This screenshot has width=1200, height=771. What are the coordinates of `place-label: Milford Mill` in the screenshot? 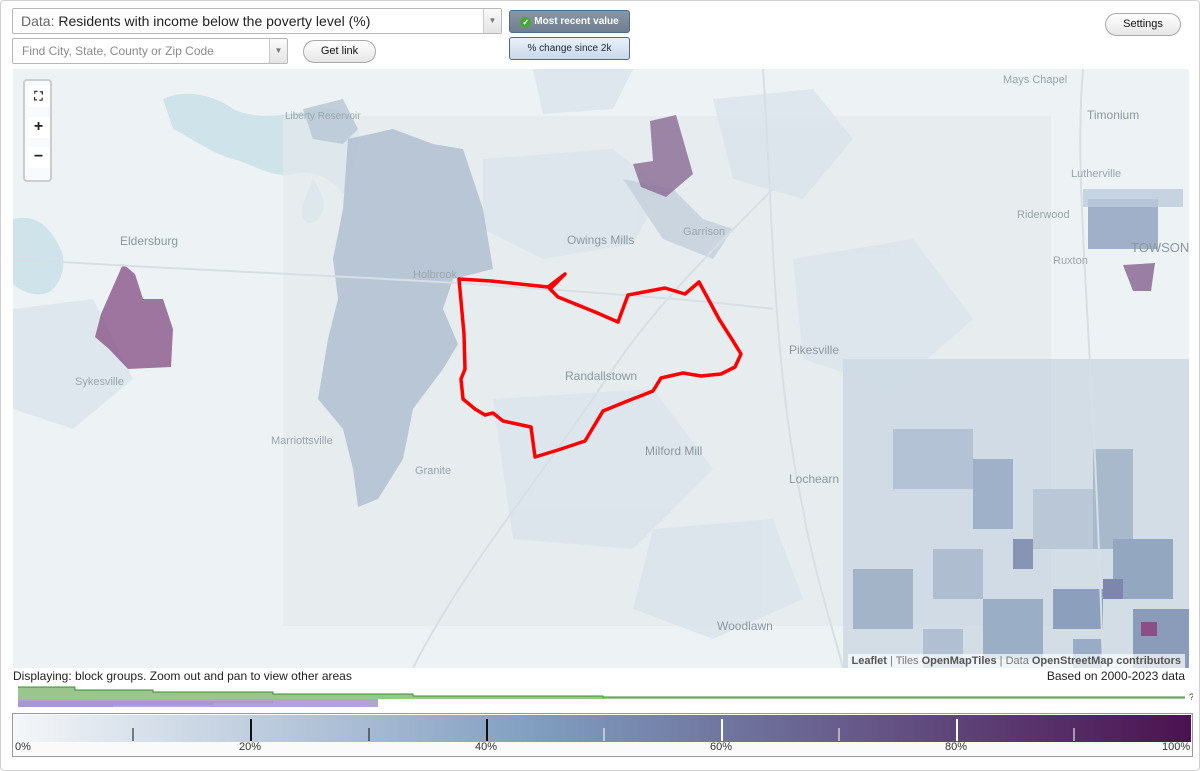 It's located at (674, 451).